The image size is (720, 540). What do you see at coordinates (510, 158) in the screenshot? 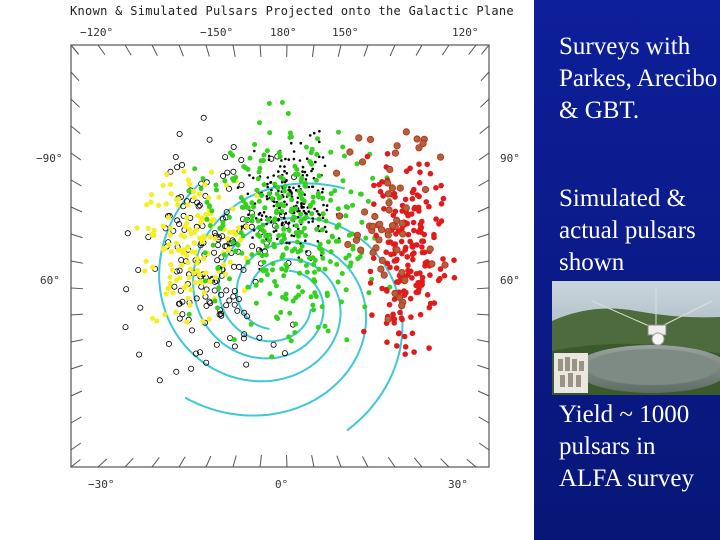
I see `right-tick-label: 90°` at bounding box center [510, 158].